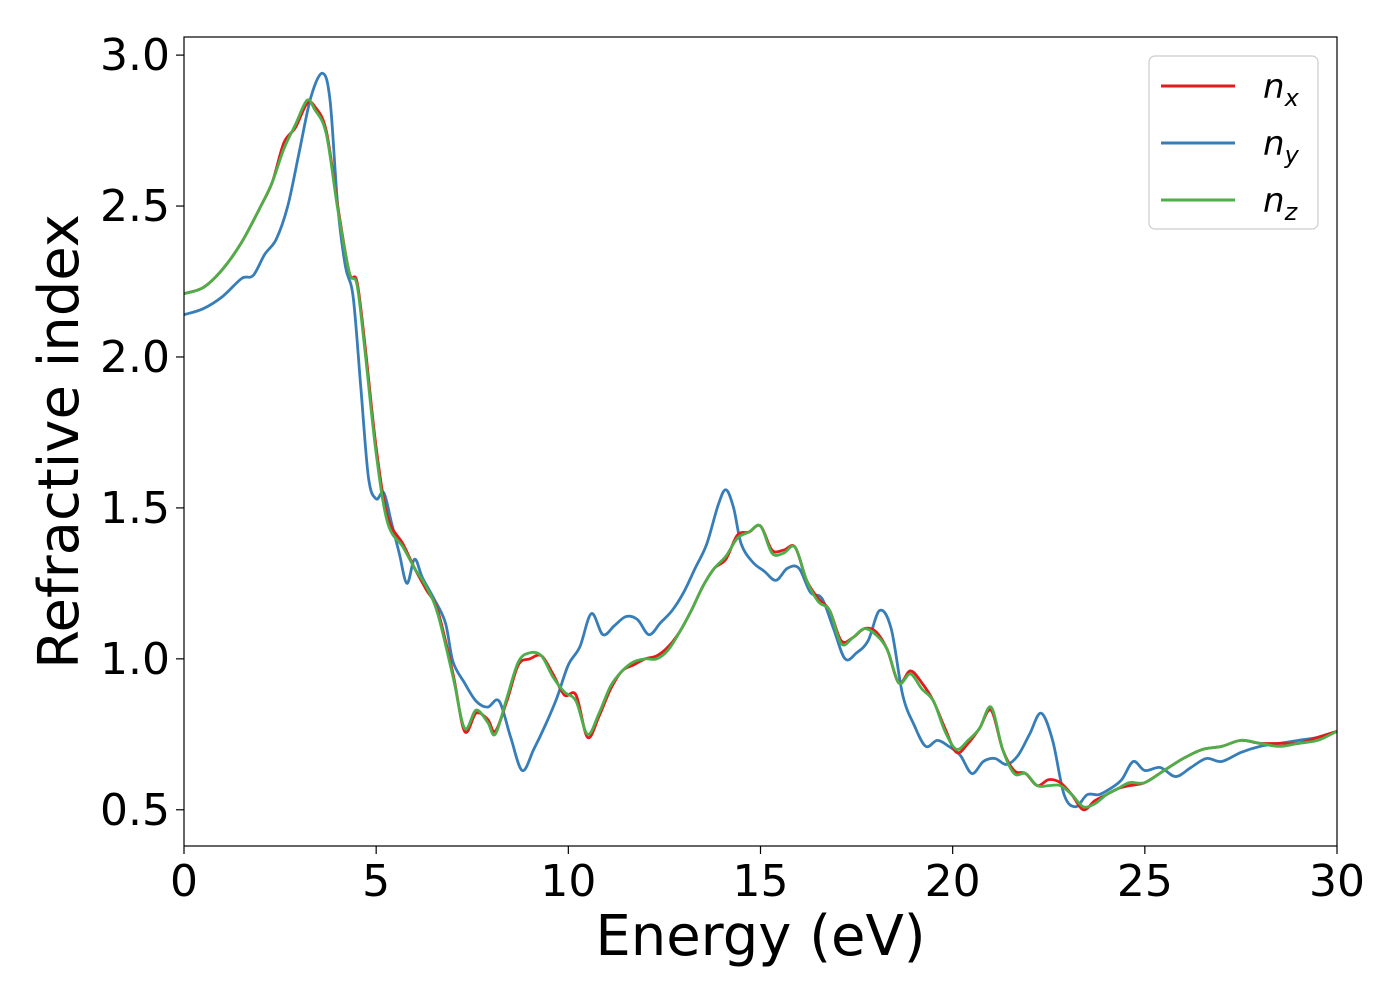  Describe the element at coordinates (761, 881) in the screenshot. I see `x-tick-label: 15` at that location.